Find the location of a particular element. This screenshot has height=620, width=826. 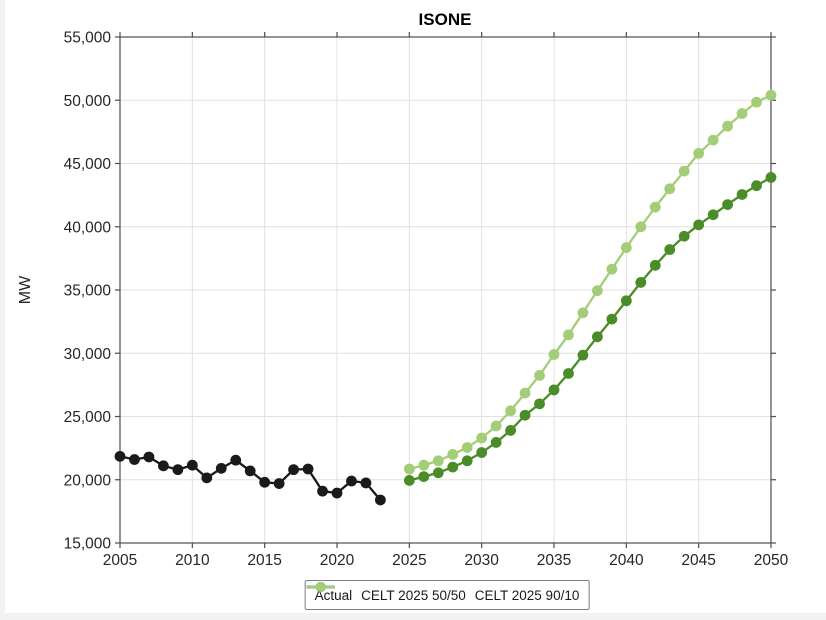

legend: Actual CELT 2025 50/50 CELT 2025 90/10 is located at coordinates (447, 595).